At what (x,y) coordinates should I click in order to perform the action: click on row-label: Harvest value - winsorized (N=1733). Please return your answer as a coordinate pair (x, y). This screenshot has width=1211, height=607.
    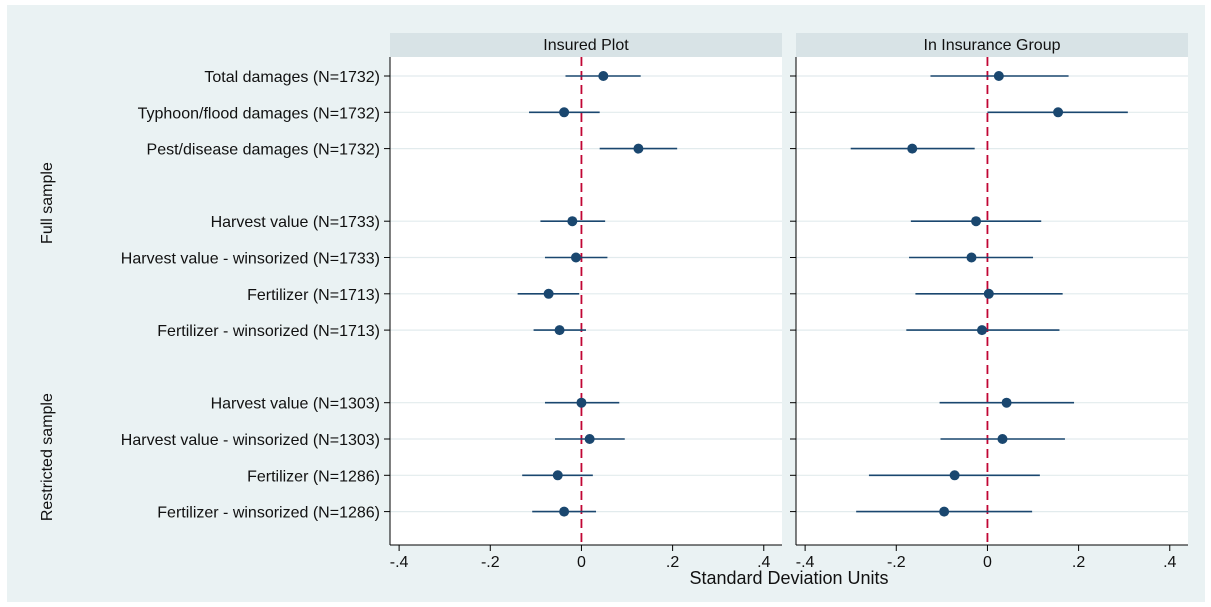
    Looking at the image, I should click on (250, 259).